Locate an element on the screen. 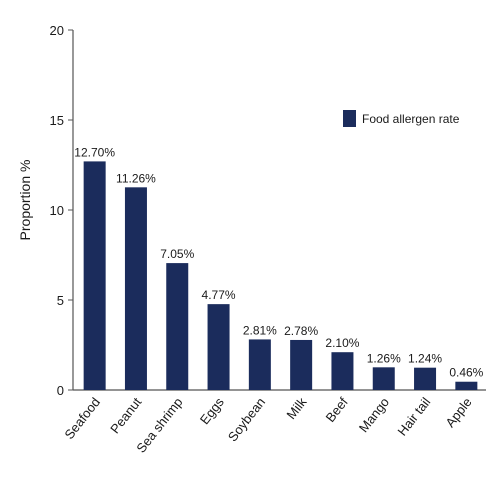 The height and width of the screenshot is (500, 500). category-label: Milk is located at coordinates (296, 408).